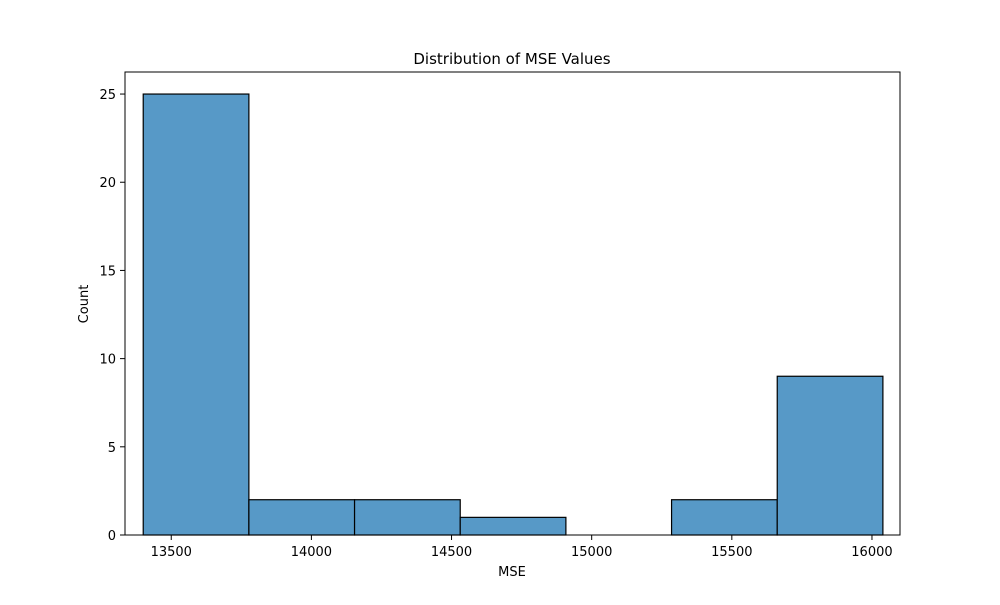  Describe the element at coordinates (511, 59) in the screenshot. I see `chart-title: Distribution of MSE Values` at that location.